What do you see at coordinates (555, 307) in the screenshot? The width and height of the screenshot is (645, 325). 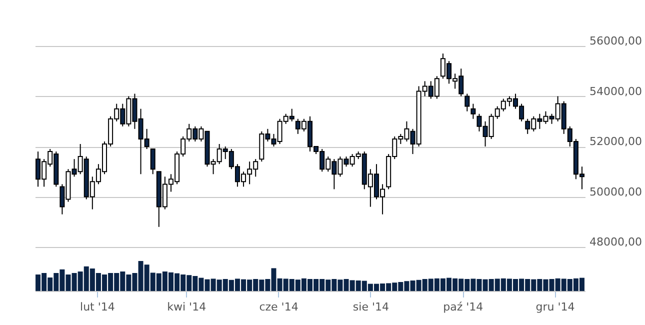 I see `x-tick-label: gru '14` at bounding box center [555, 307].